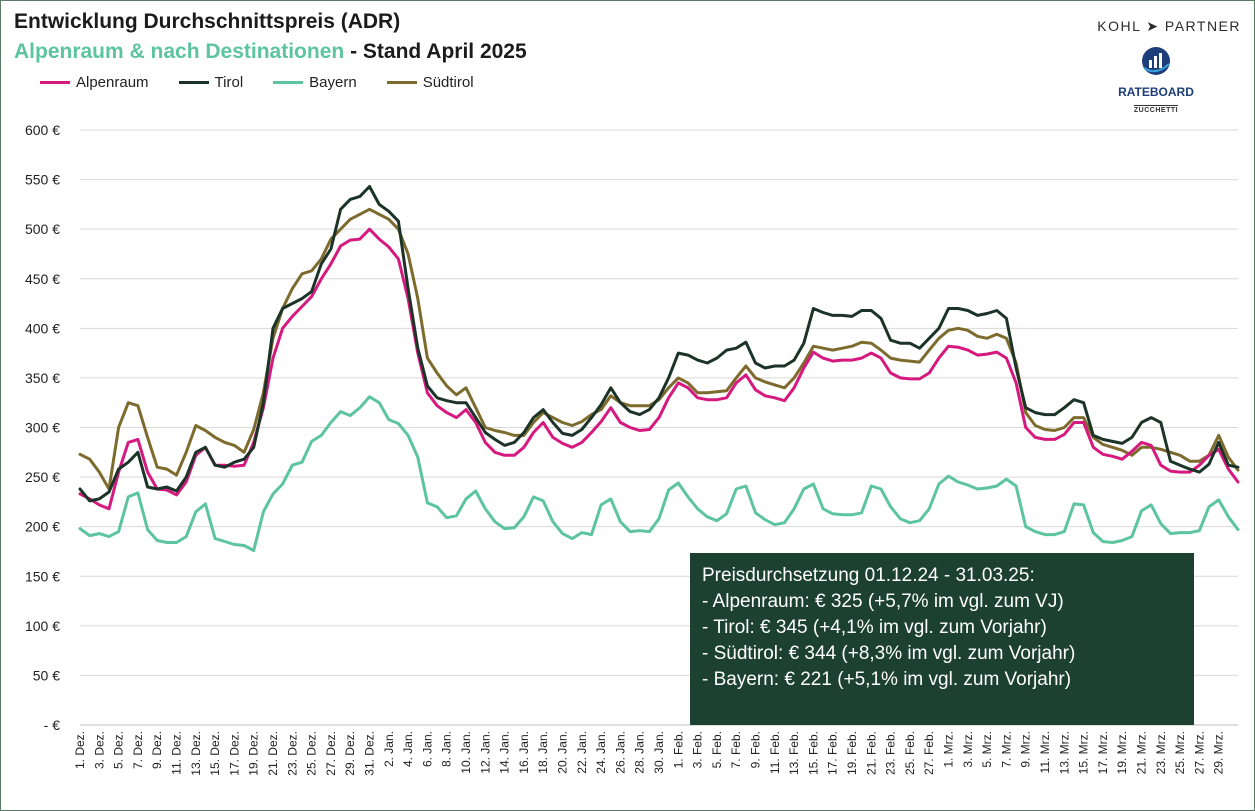 This screenshot has width=1255, height=811. I want to click on x-tick-label: 3. Dez., so click(99, 750).